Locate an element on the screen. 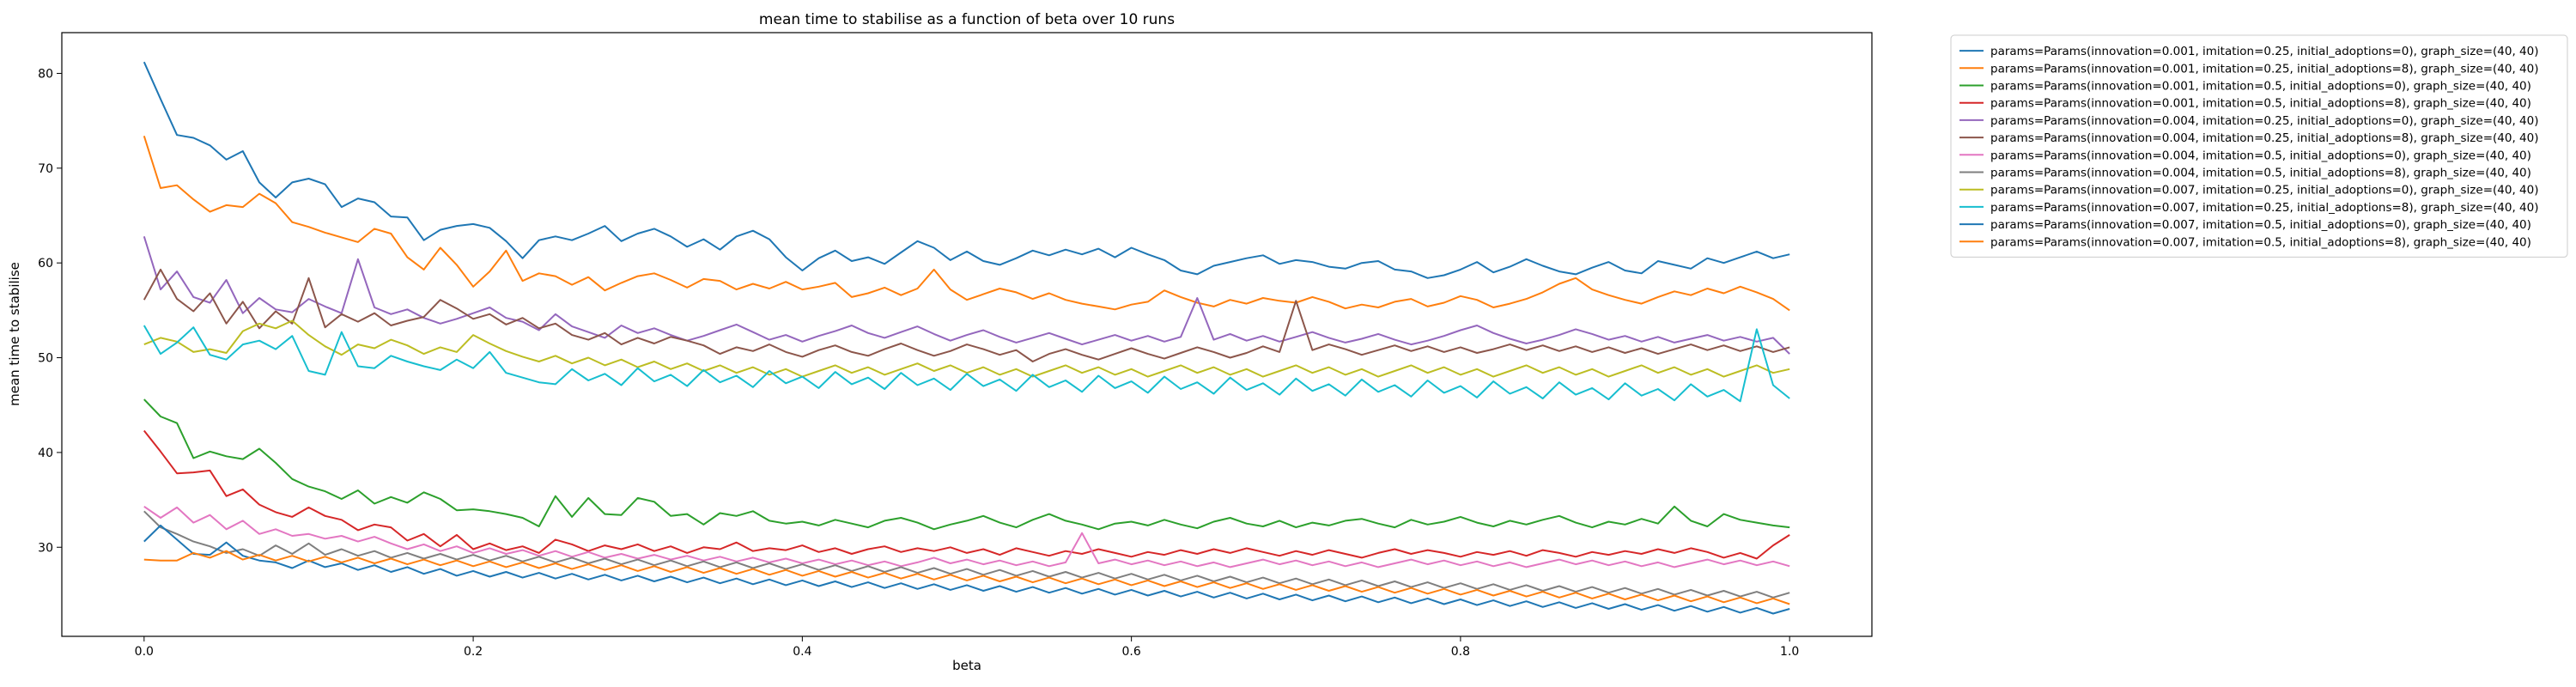 This screenshot has width=2576, height=687. y-tick-label: 60 is located at coordinates (45, 264).